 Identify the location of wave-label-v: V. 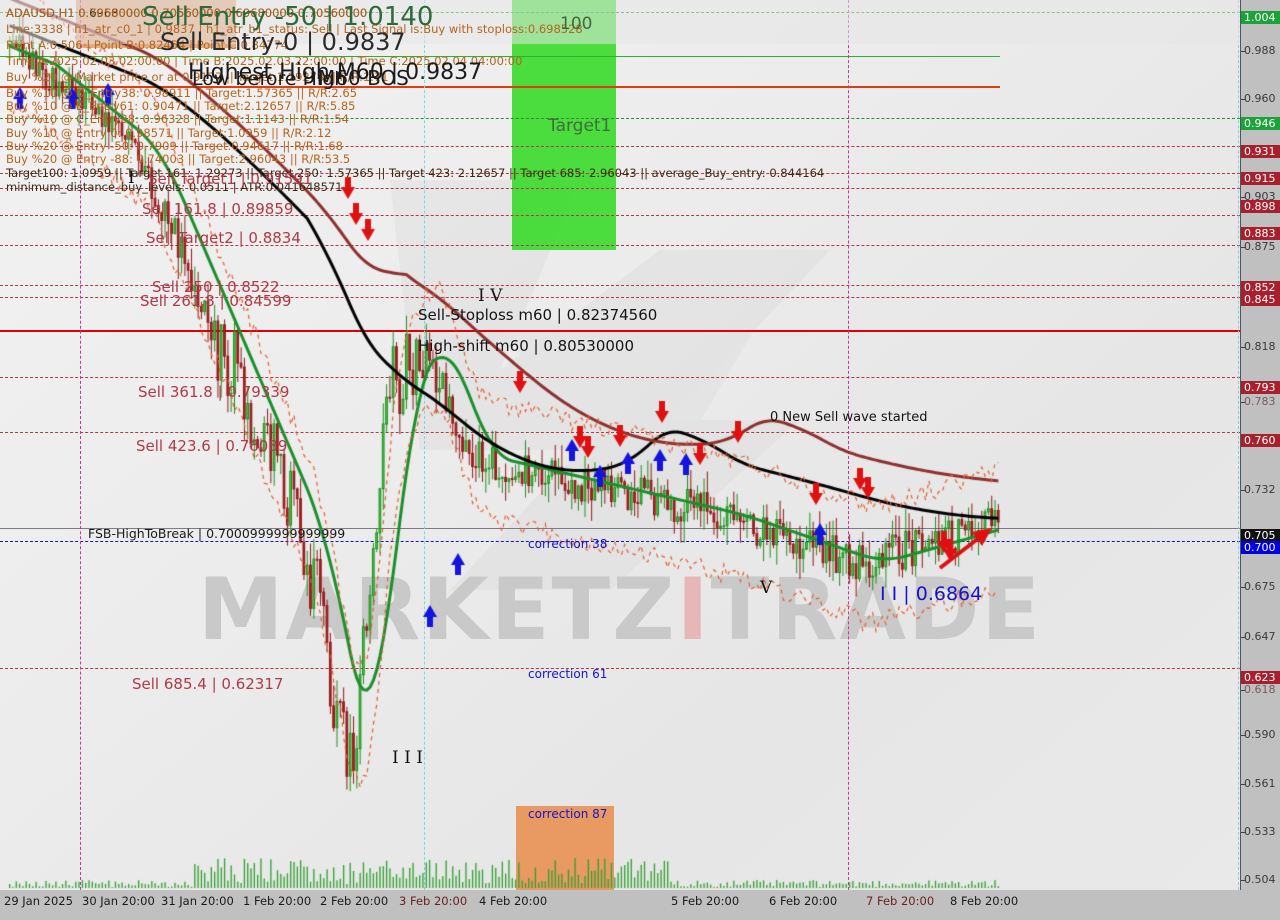
(766, 588).